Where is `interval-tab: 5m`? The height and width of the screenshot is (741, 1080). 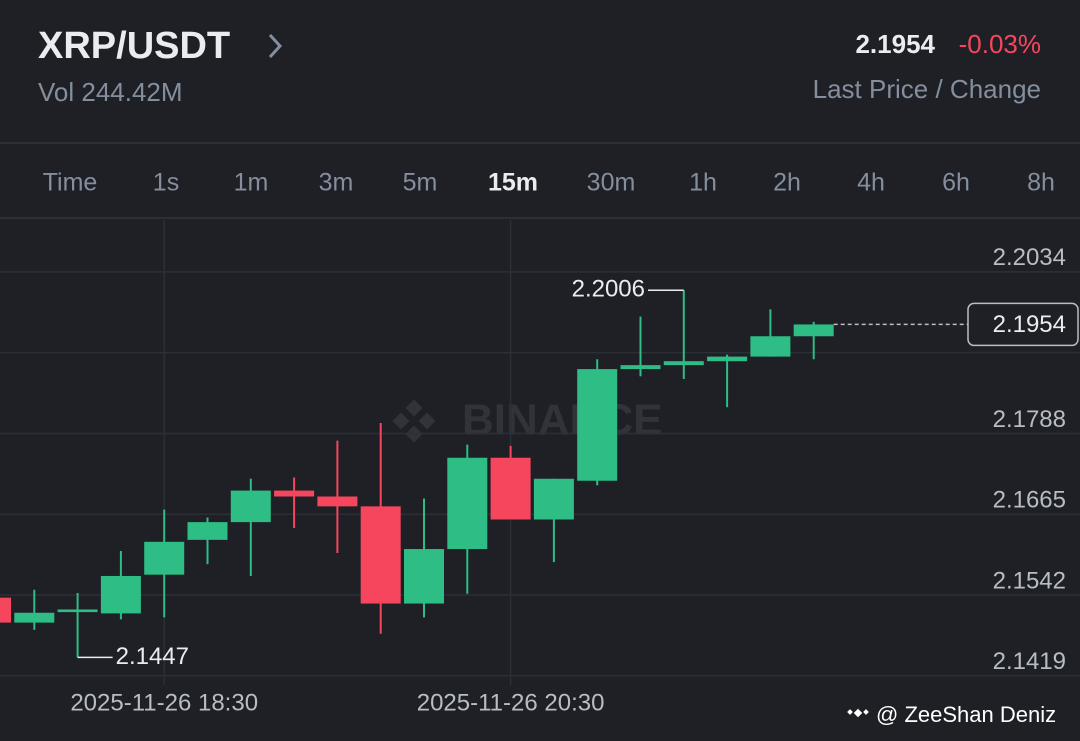
interval-tab: 5m is located at coordinates (420, 183).